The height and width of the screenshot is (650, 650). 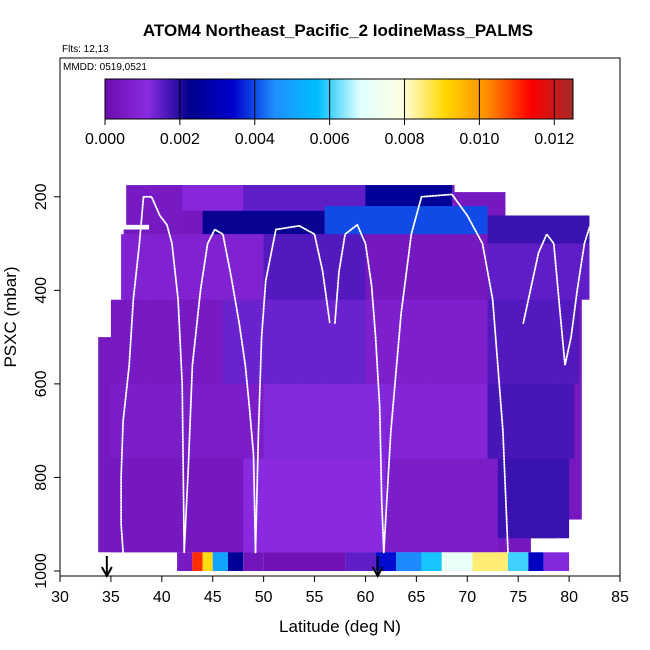 I want to click on x-tick-label-1: 35, so click(x=111, y=597).